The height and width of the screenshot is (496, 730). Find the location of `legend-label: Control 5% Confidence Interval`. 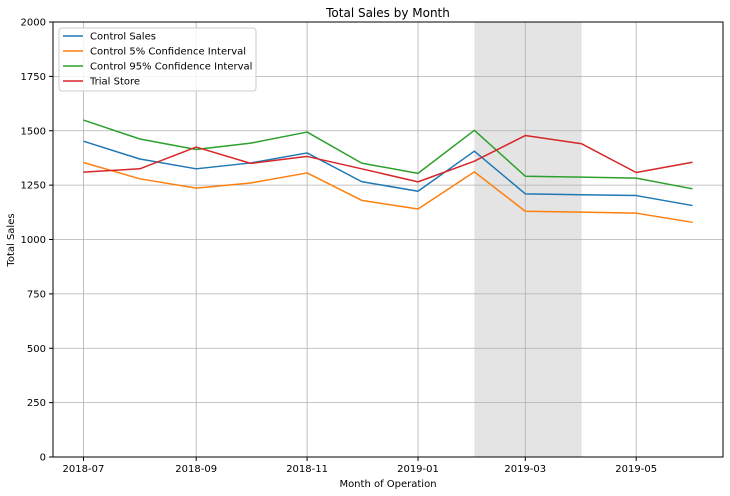

legend-label: Control 5% Confidence Interval is located at coordinates (168, 52).